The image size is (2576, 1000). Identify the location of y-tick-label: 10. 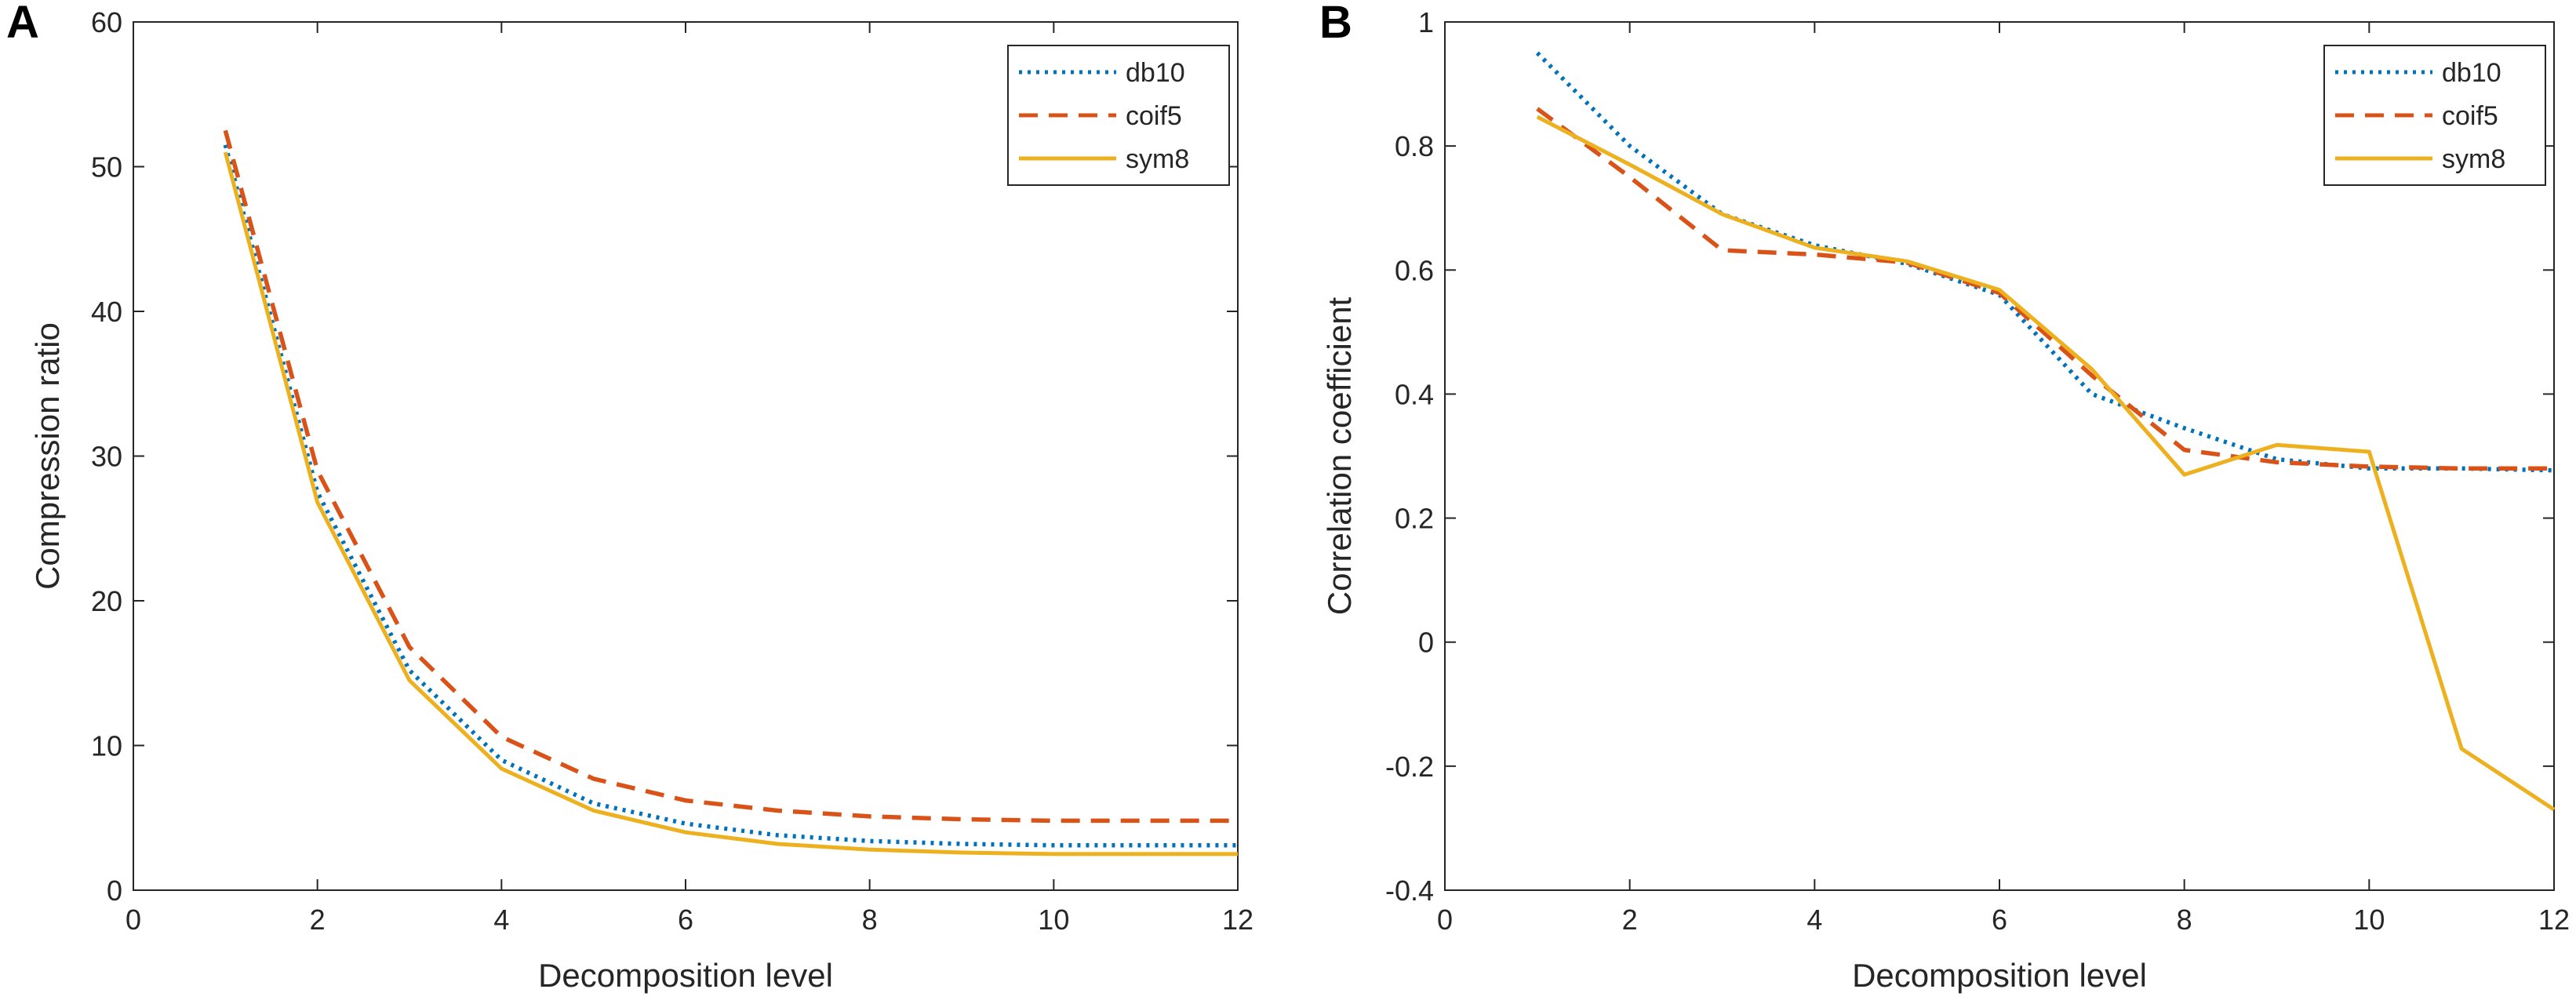
(106, 746).